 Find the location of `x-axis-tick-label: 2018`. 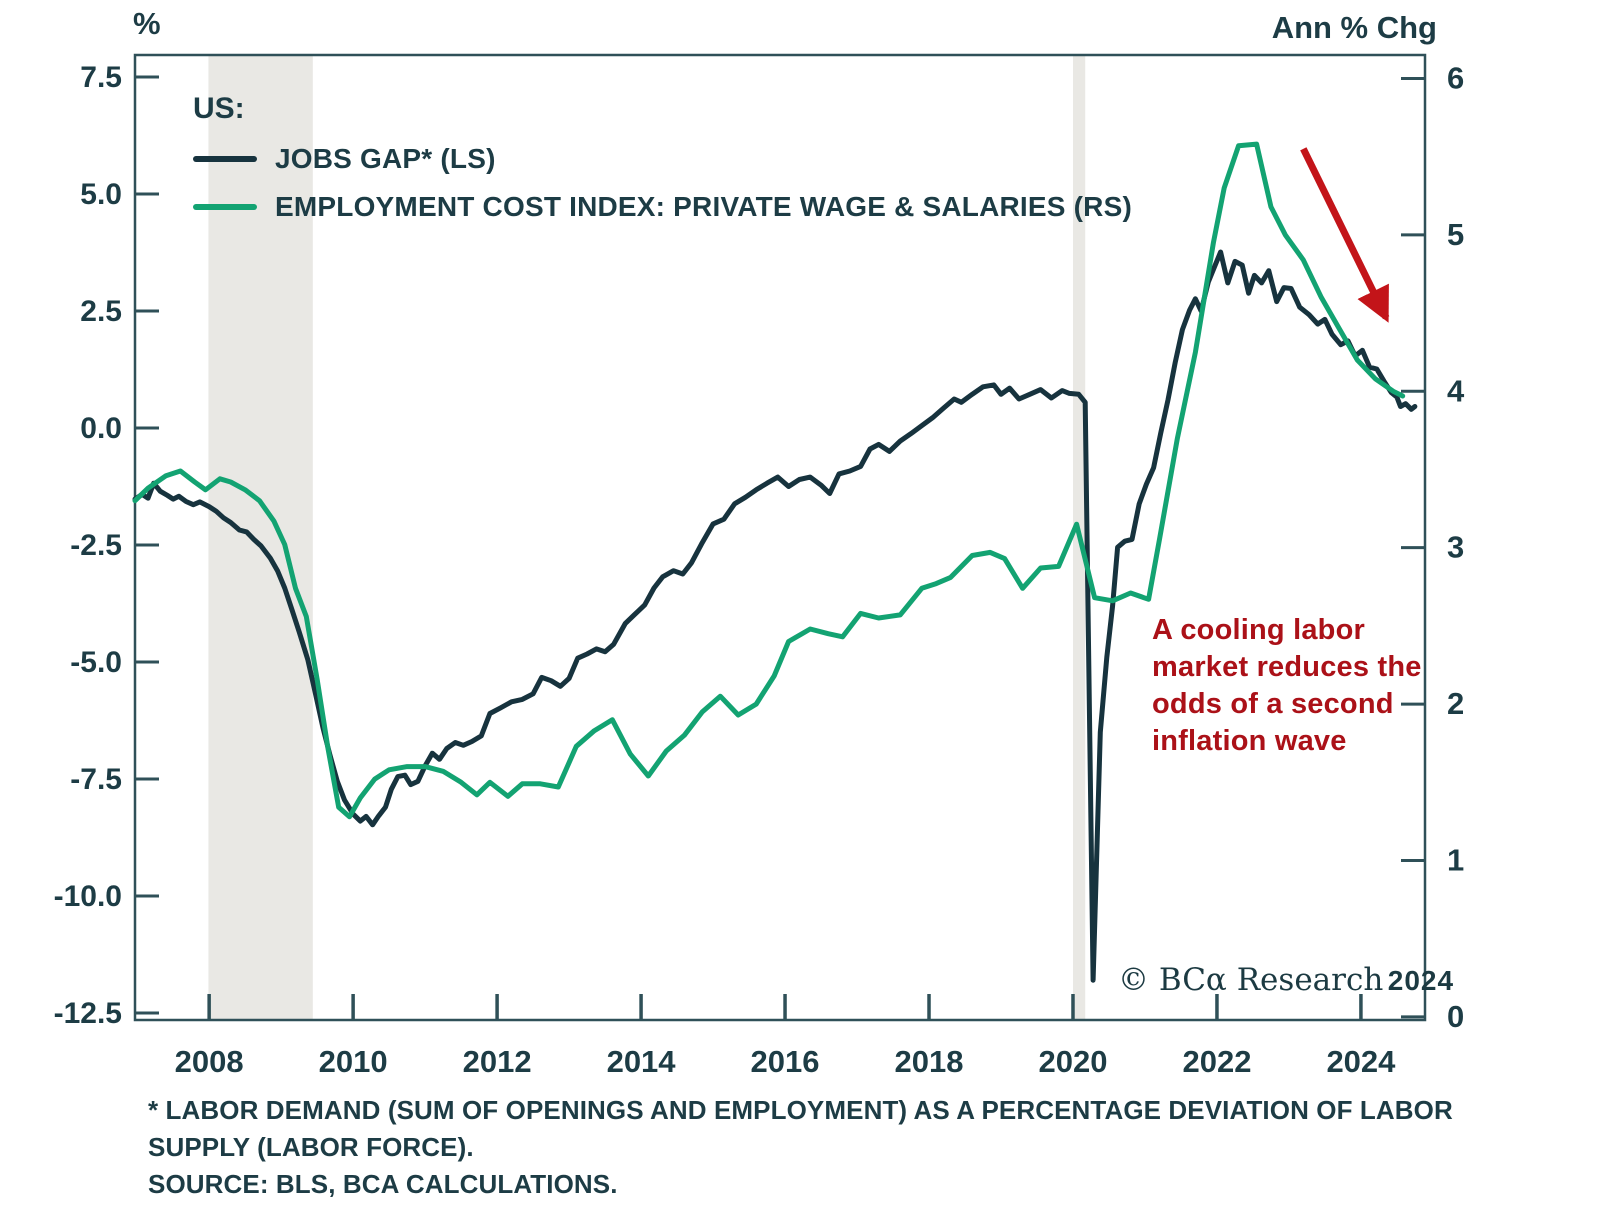

x-axis-tick-label: 2018 is located at coordinates (929, 1061).